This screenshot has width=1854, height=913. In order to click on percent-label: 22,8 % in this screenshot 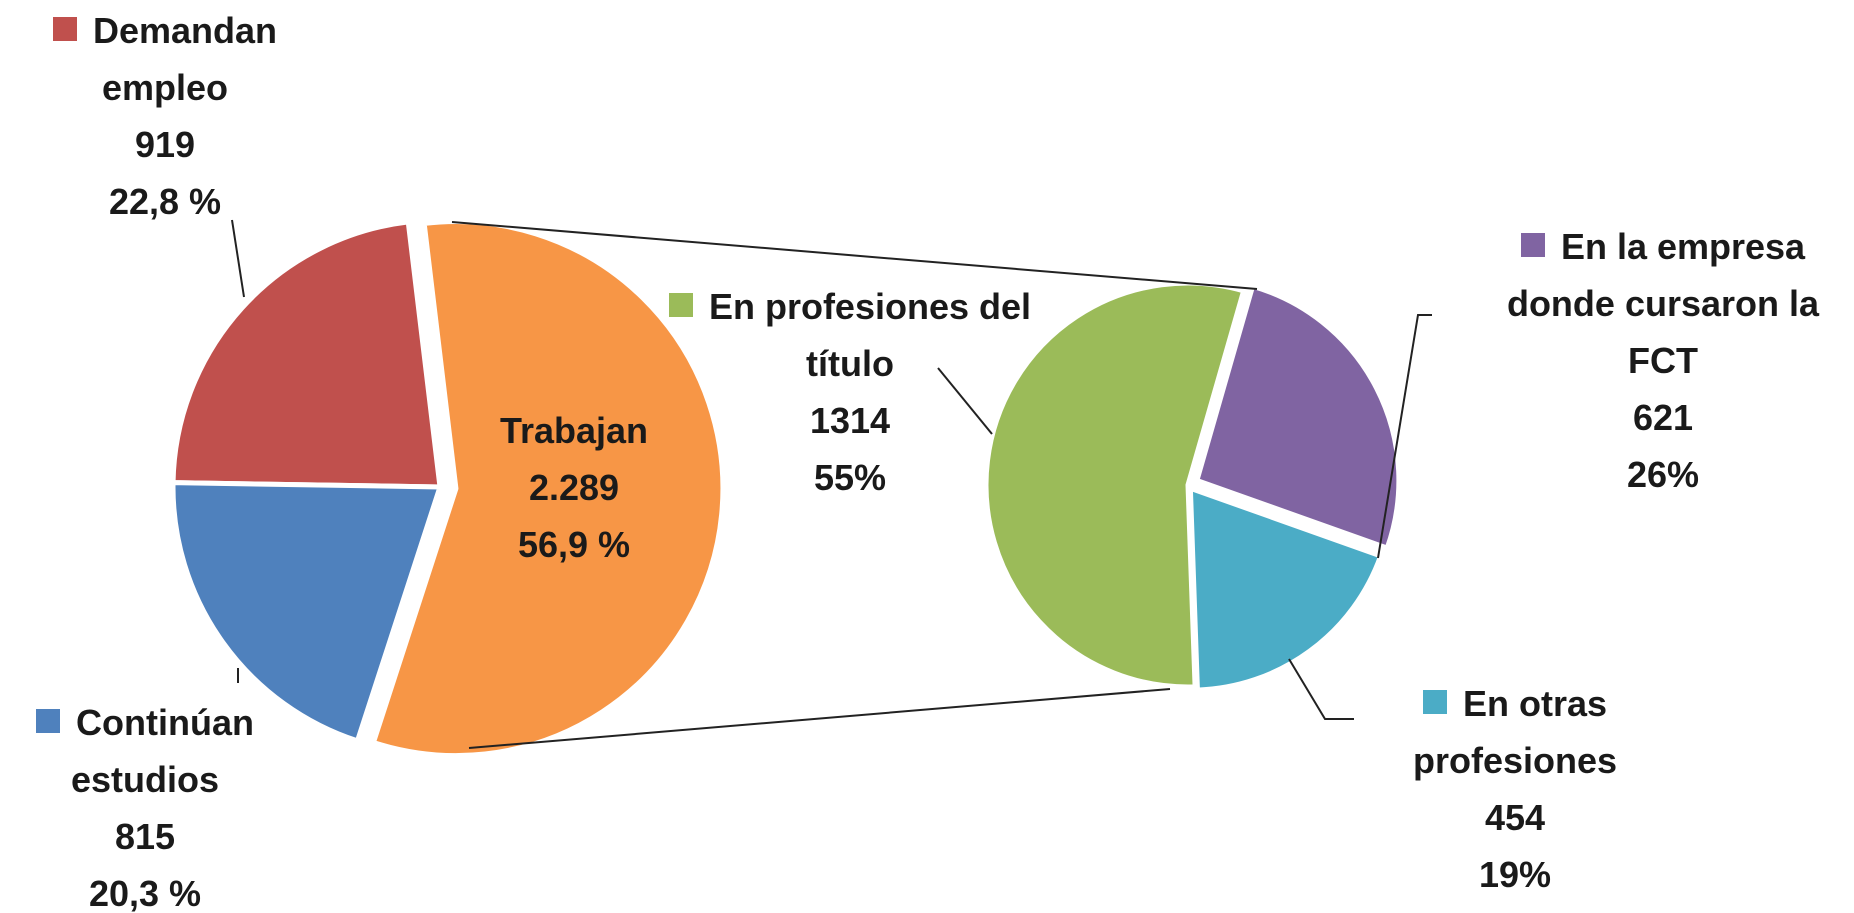, I will do `click(165, 201)`.